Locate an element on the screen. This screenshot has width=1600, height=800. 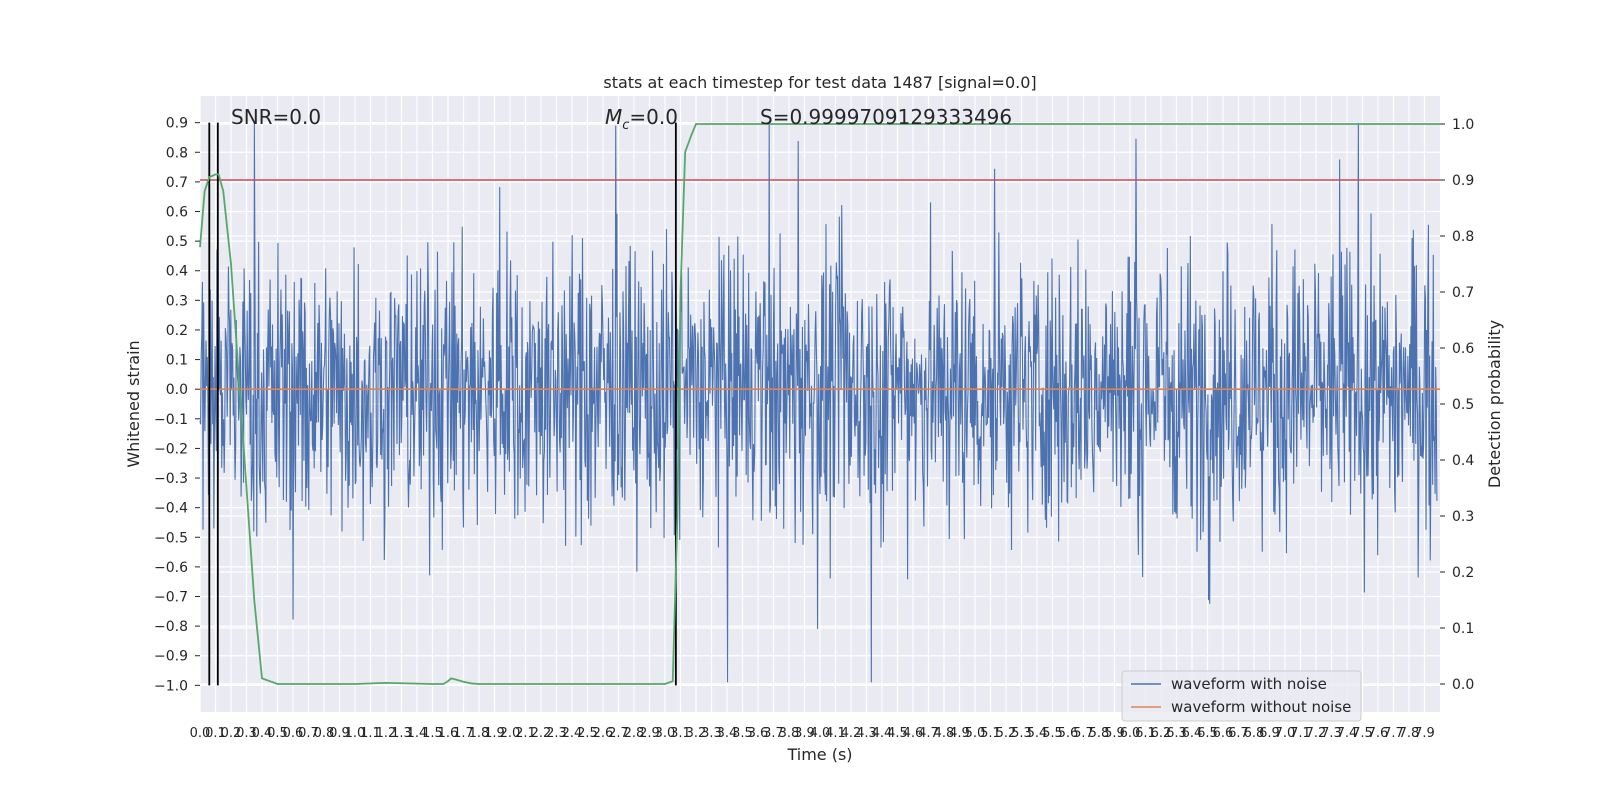
mc-value: =0.0 is located at coordinates (653, 117).